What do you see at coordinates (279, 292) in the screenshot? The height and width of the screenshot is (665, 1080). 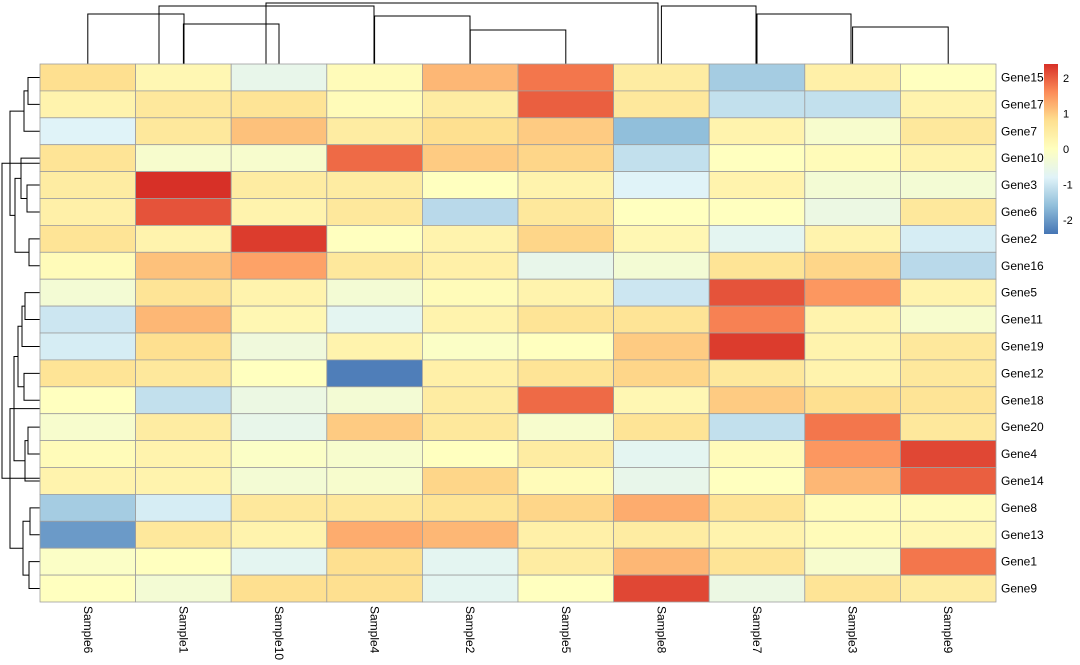 I see `heatmap-cell-Gene5-Sample10` at bounding box center [279, 292].